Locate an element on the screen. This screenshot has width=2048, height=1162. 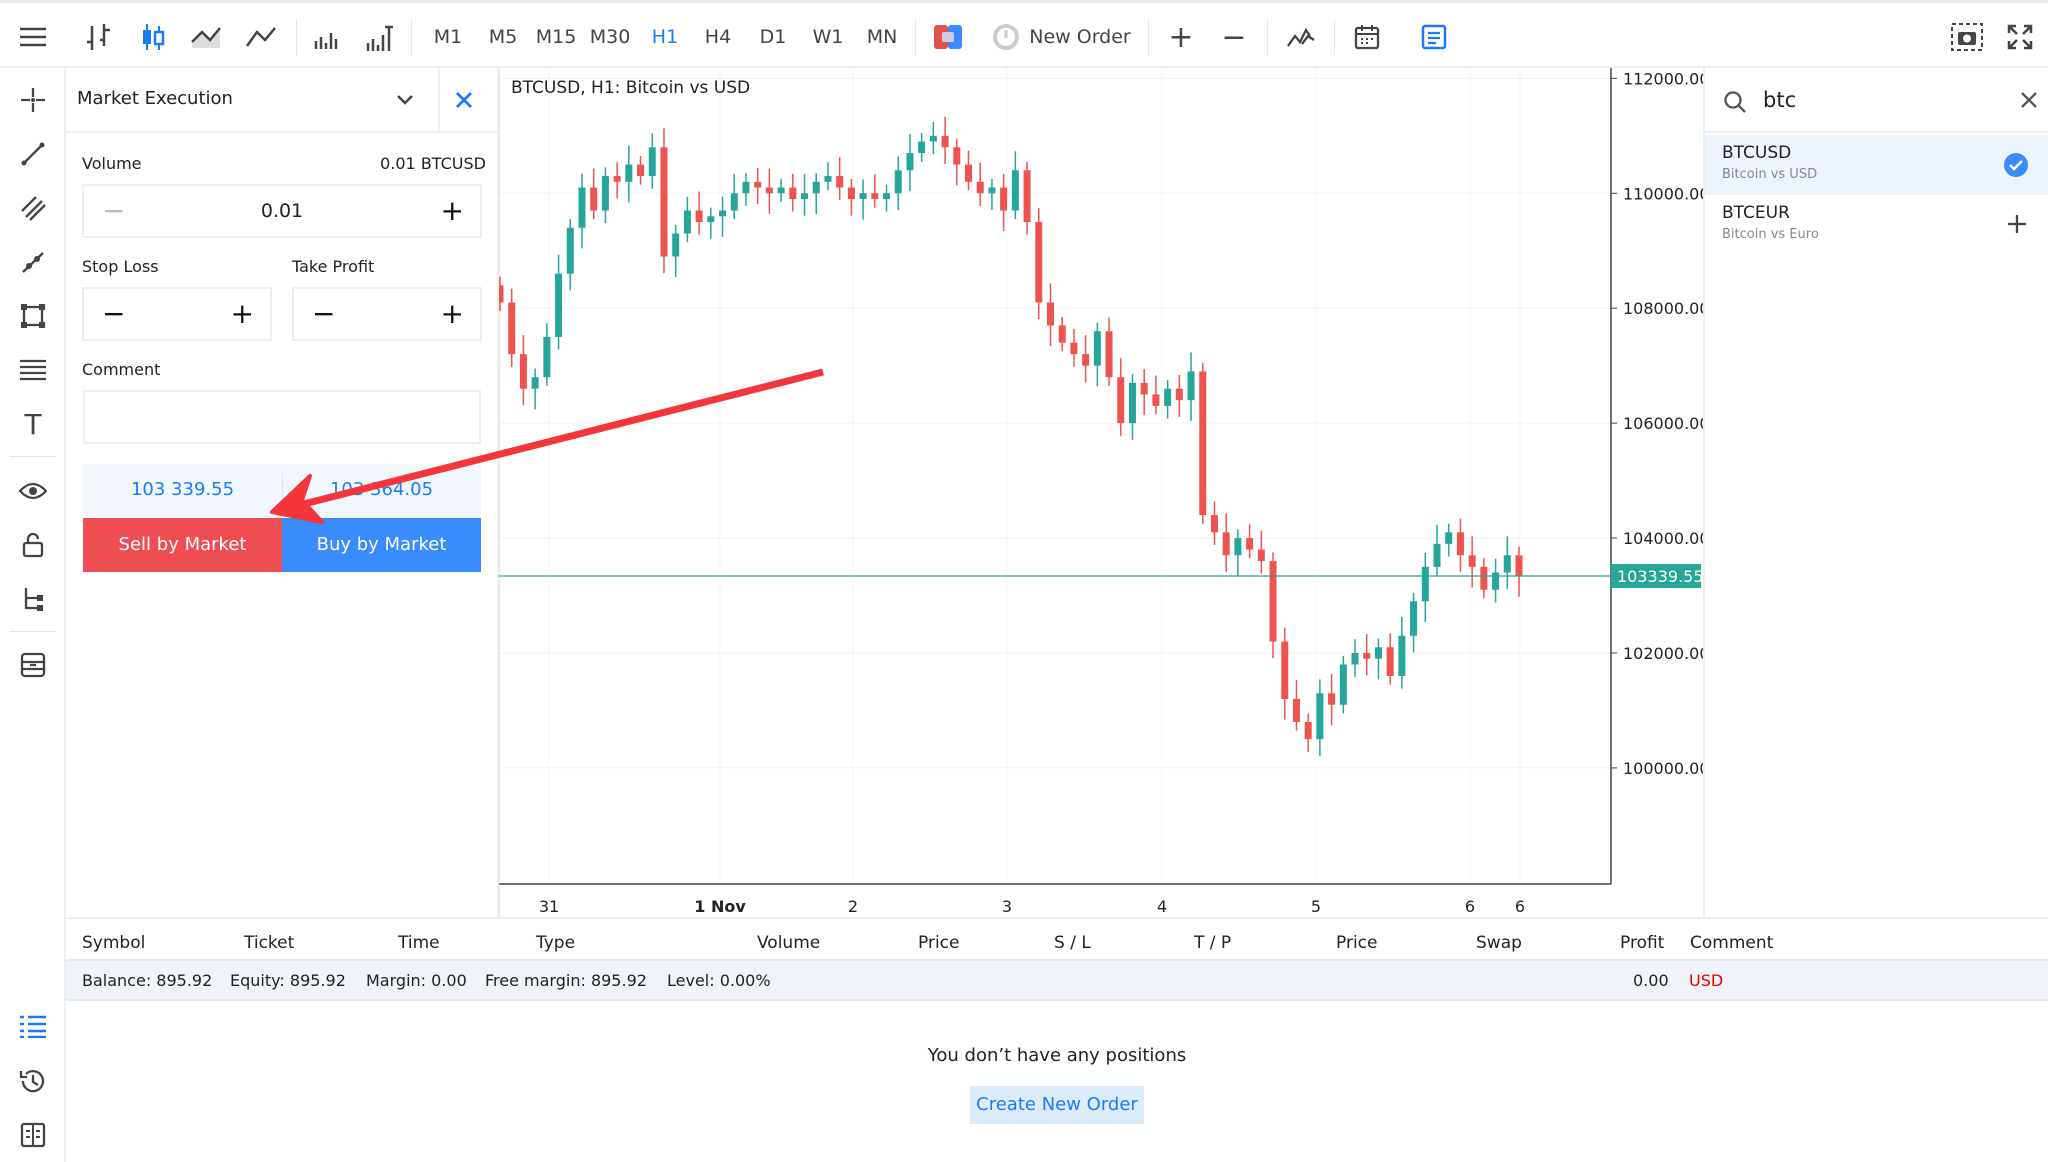
column-swap: Swap is located at coordinates (1499, 943).